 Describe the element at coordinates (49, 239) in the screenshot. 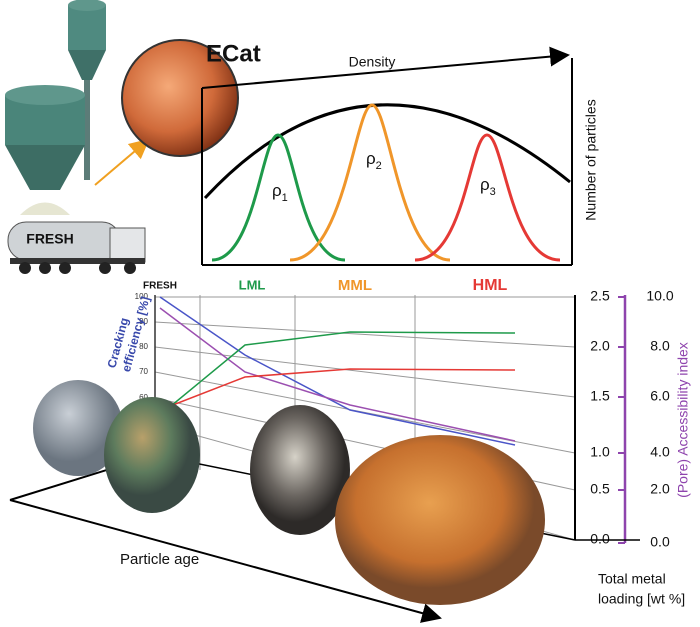

I see `truck-label: FRESH` at that location.